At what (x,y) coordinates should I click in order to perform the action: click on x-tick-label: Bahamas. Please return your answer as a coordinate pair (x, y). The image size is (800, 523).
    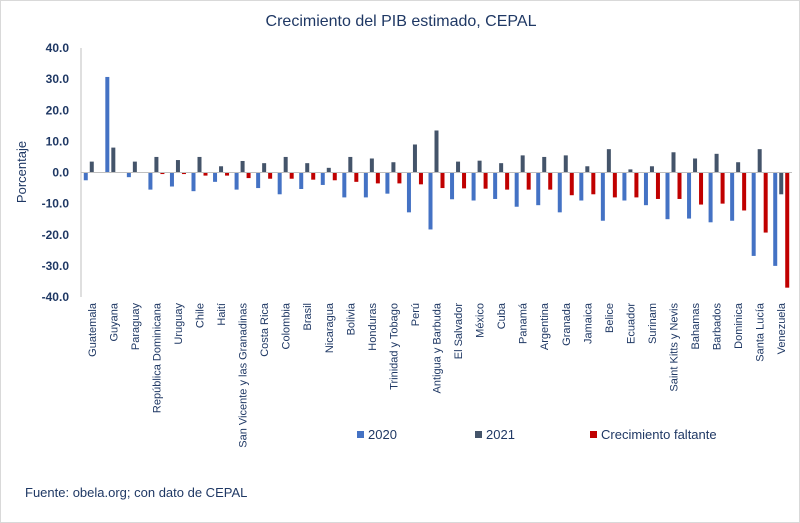
    Looking at the image, I should click on (696, 326).